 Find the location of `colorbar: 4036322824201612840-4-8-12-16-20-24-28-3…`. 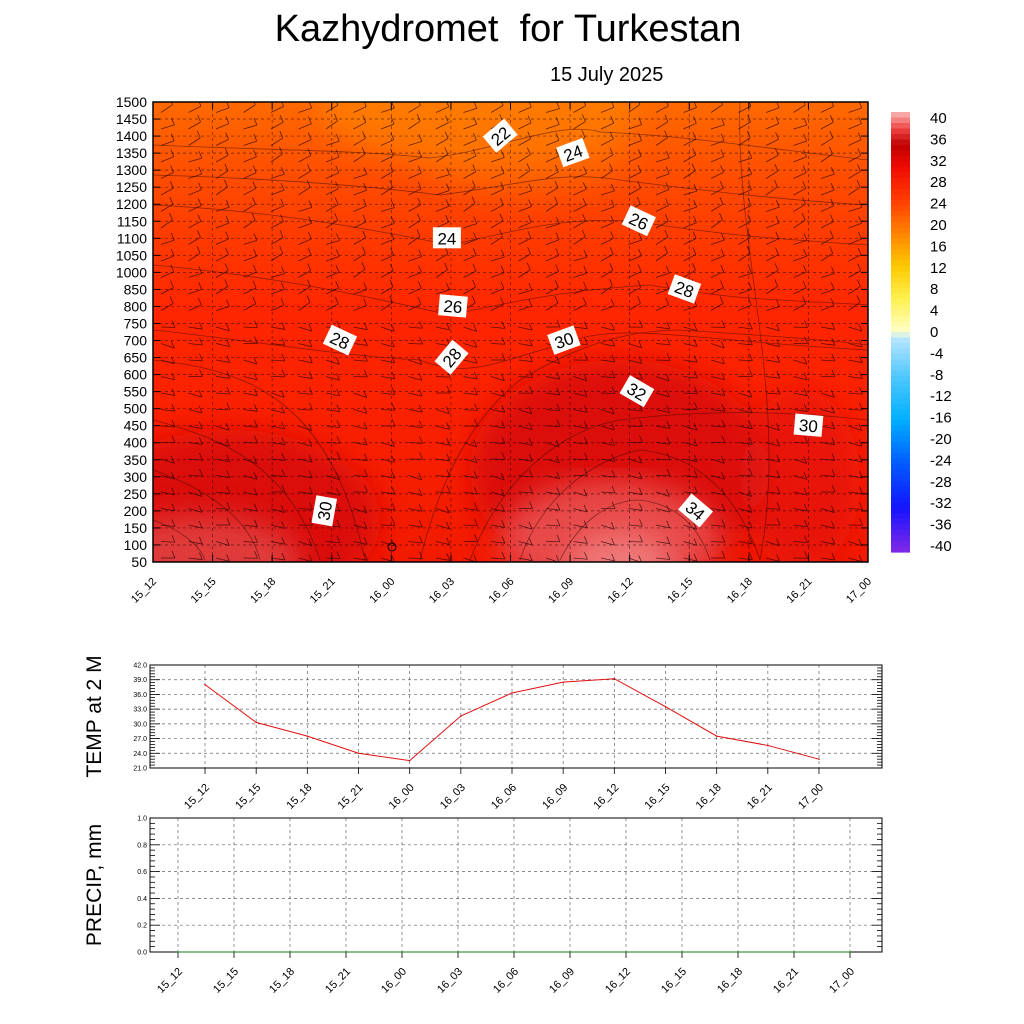

colorbar: 4036322824201612840-4-8-12-16-20-24-28-3… is located at coordinates (921, 332).